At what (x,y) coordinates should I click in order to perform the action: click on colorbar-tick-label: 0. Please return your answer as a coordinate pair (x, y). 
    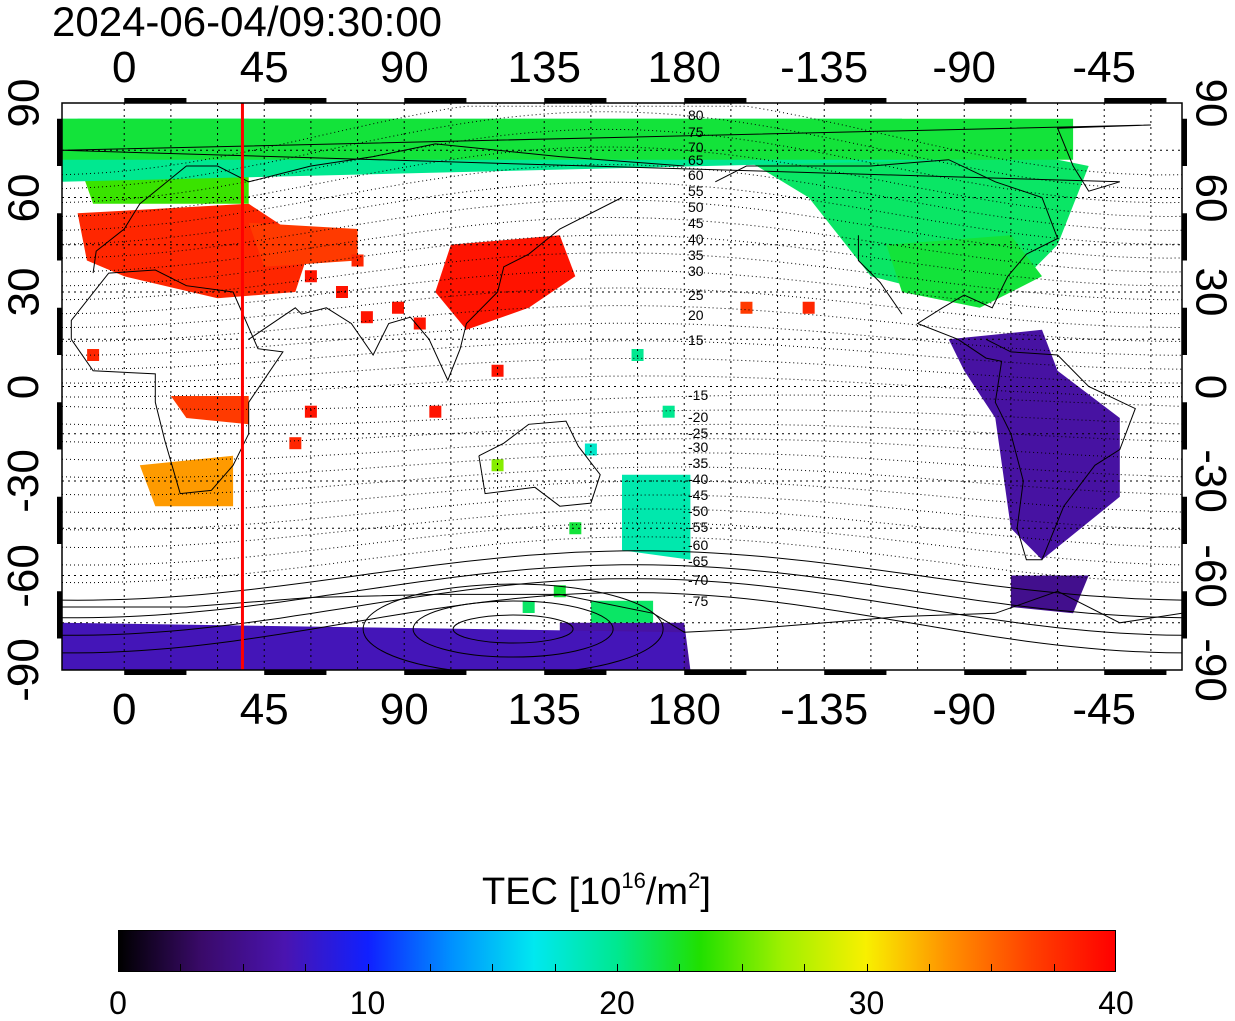
    Looking at the image, I should click on (118, 1003).